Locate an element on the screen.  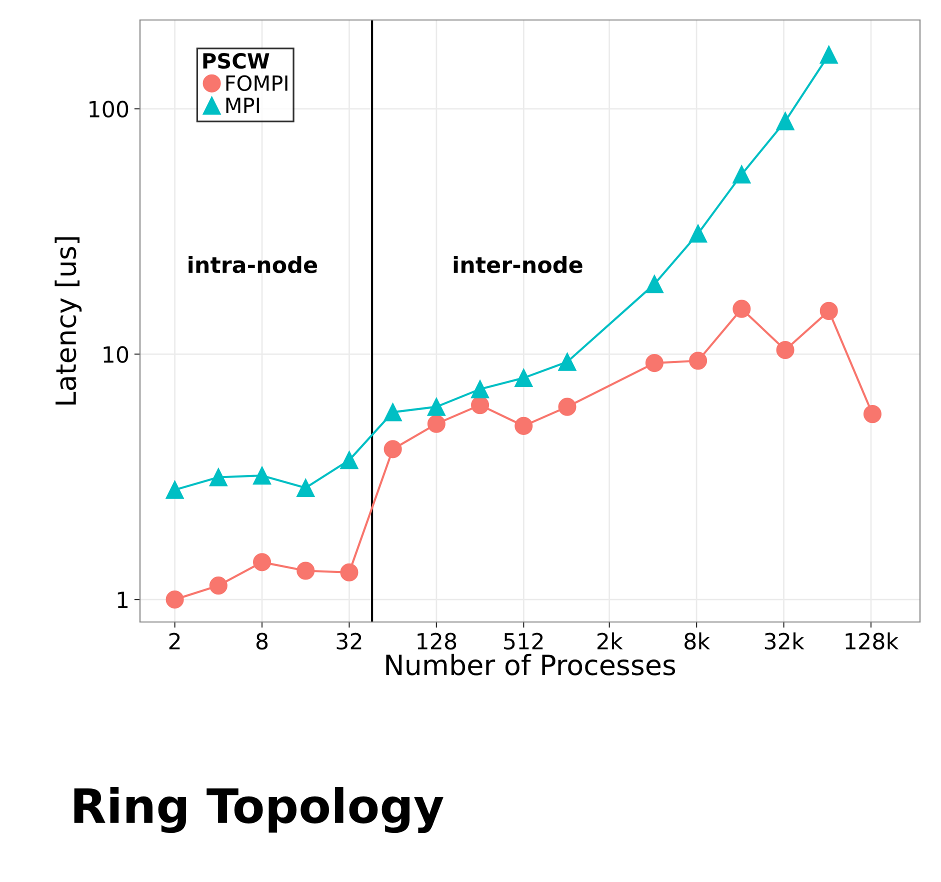
x-tick-label: 128 is located at coordinates (437, 641).